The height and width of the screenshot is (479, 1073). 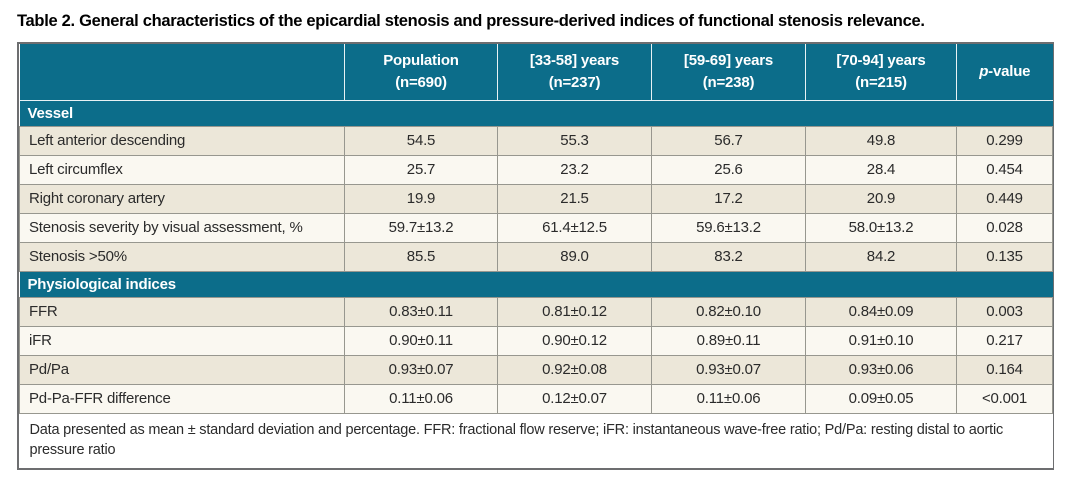 What do you see at coordinates (421, 311) in the screenshot?
I see `cell-value: 0.83±0.11` at bounding box center [421, 311].